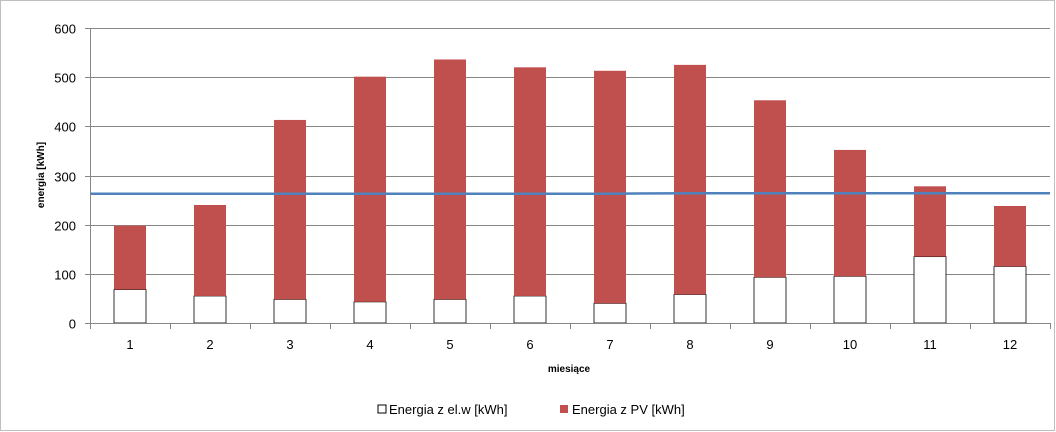 Image resolution: width=1056 pixels, height=432 pixels. What do you see at coordinates (930, 344) in the screenshot?
I see `x-tick-label: 11` at bounding box center [930, 344].